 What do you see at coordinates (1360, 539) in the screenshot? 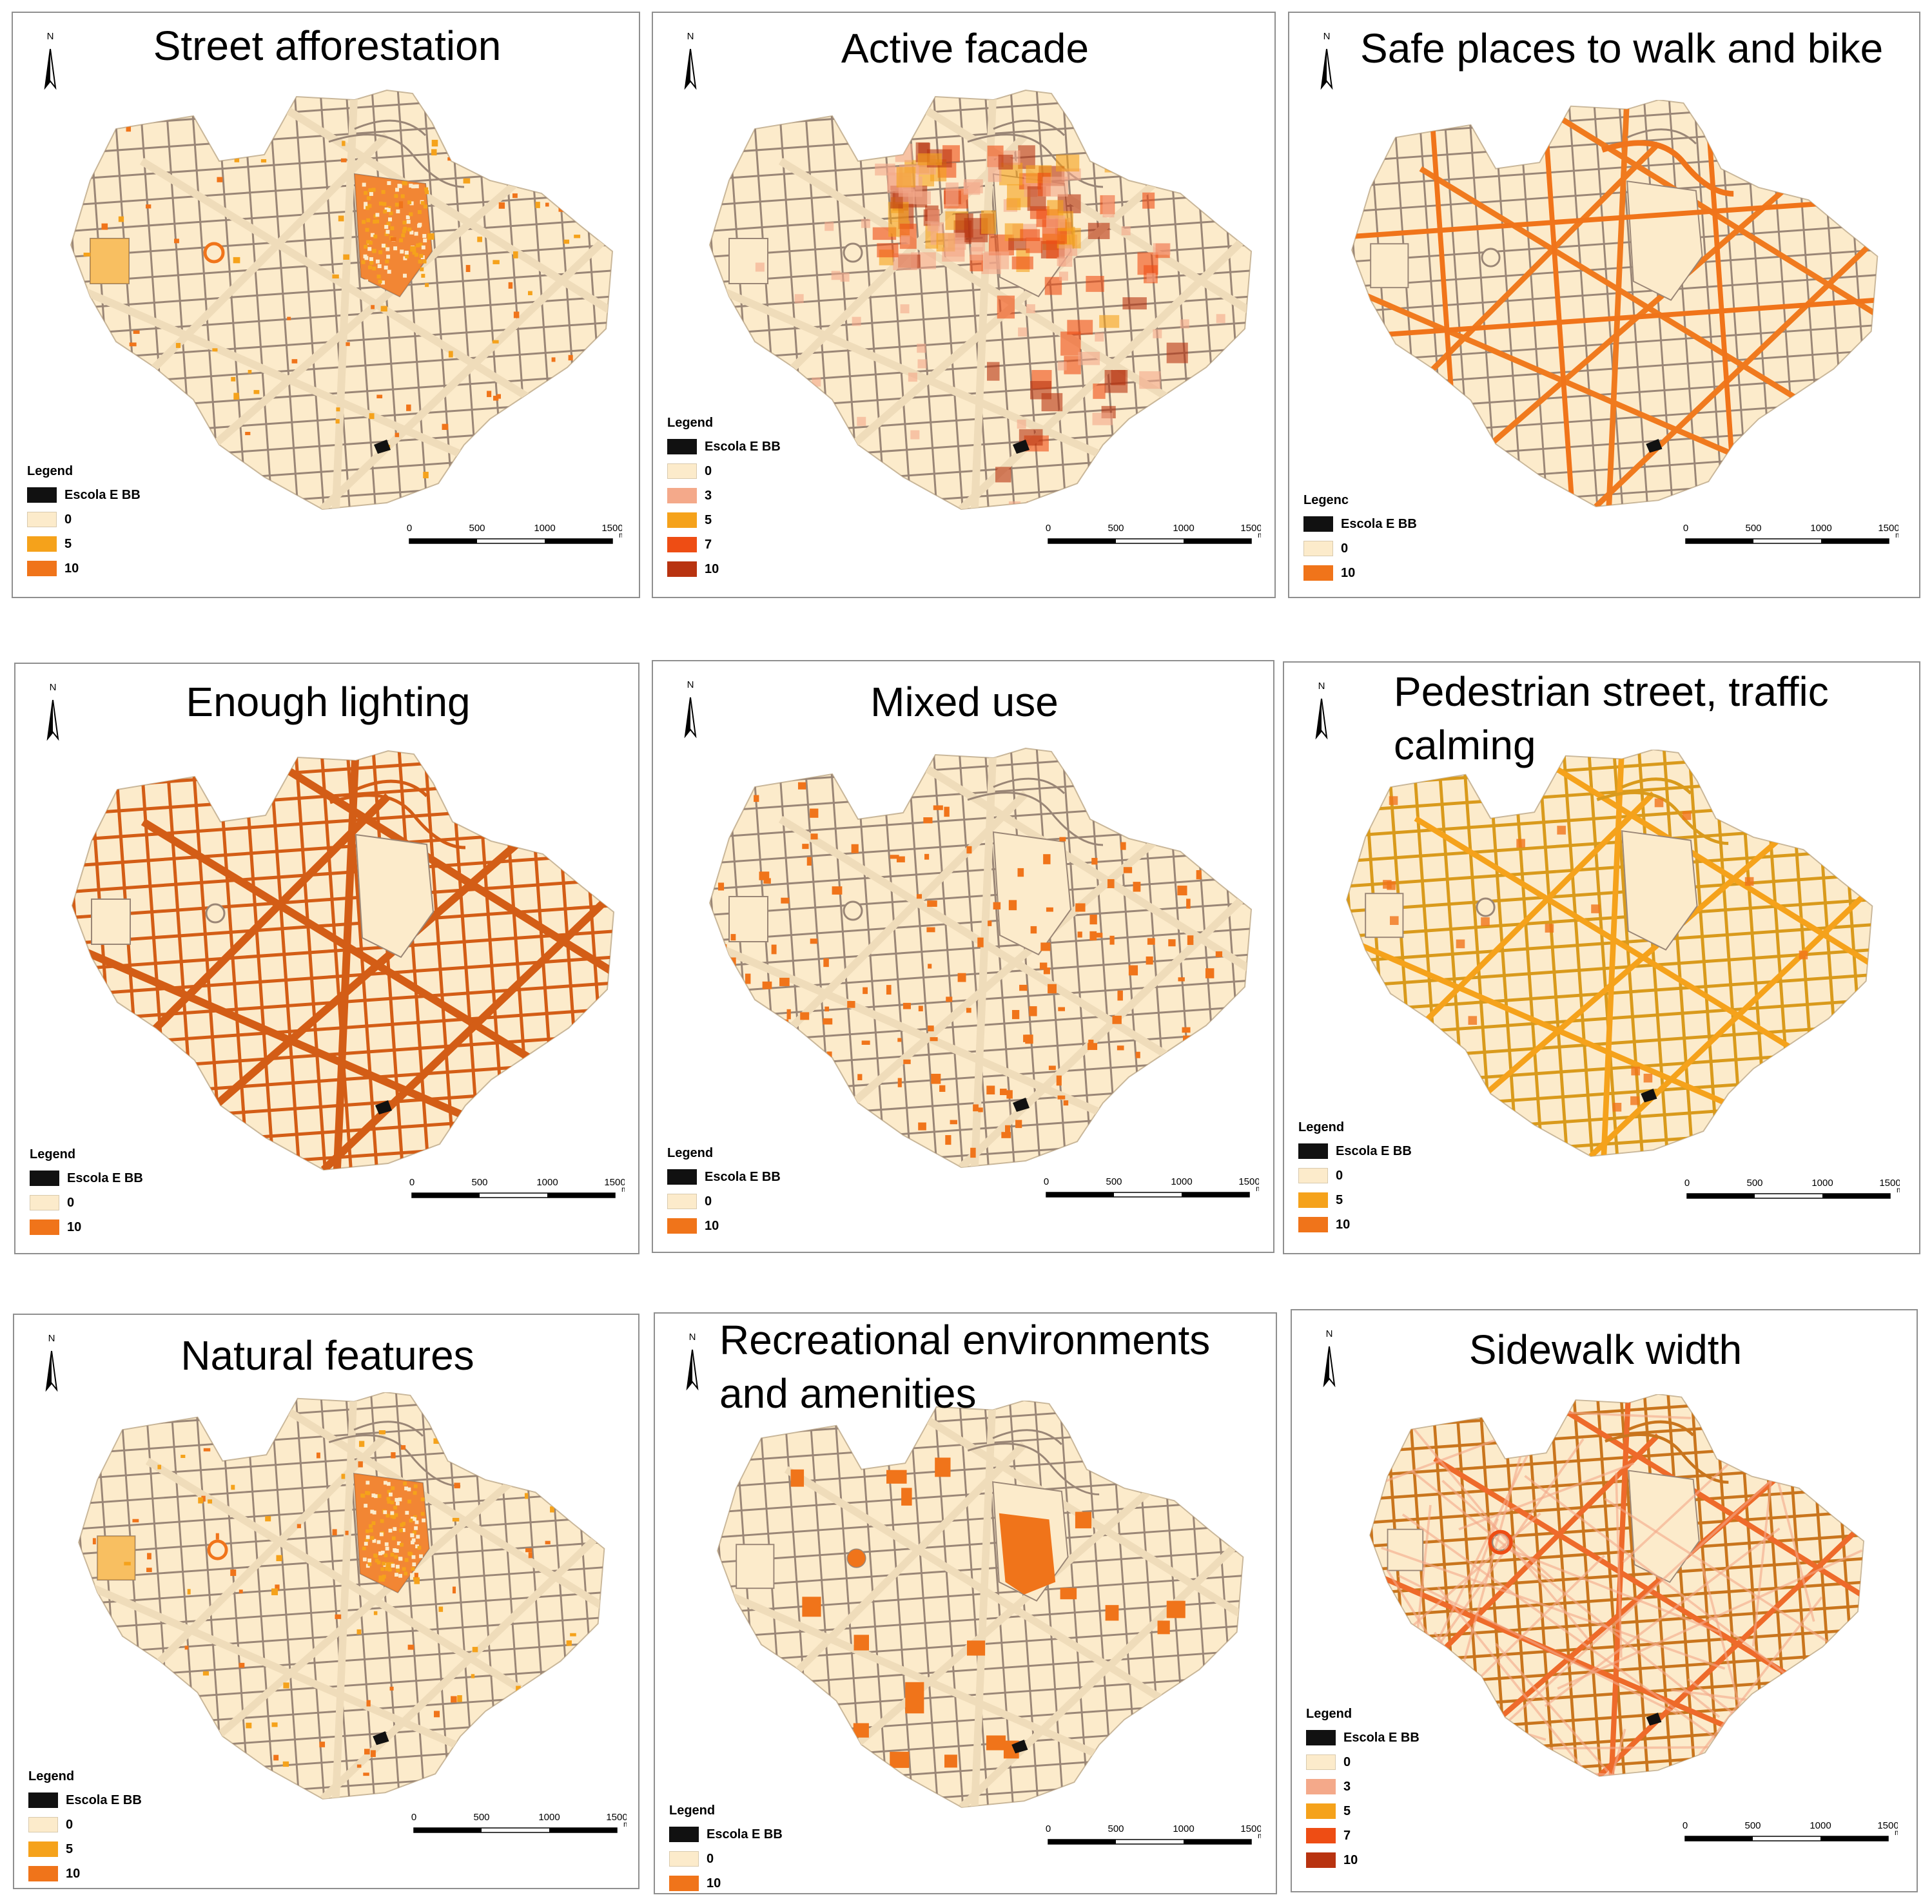
I see `map-legend: Legenc Escola E BB 0 10` at bounding box center [1360, 539].